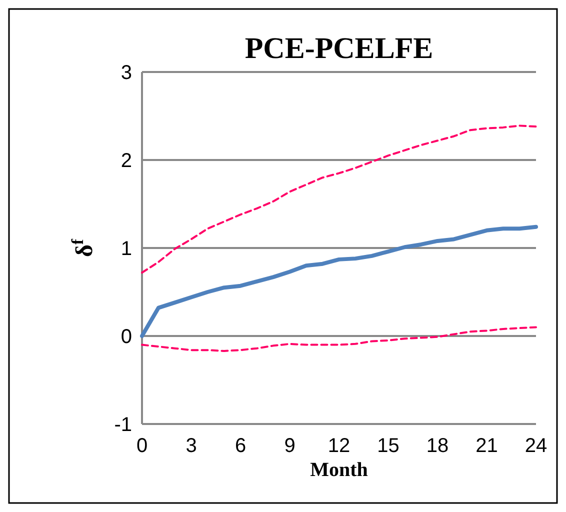 This screenshot has width=566, height=512. What do you see at coordinates (487, 446) in the screenshot?
I see `x-tick-label: 21` at bounding box center [487, 446].